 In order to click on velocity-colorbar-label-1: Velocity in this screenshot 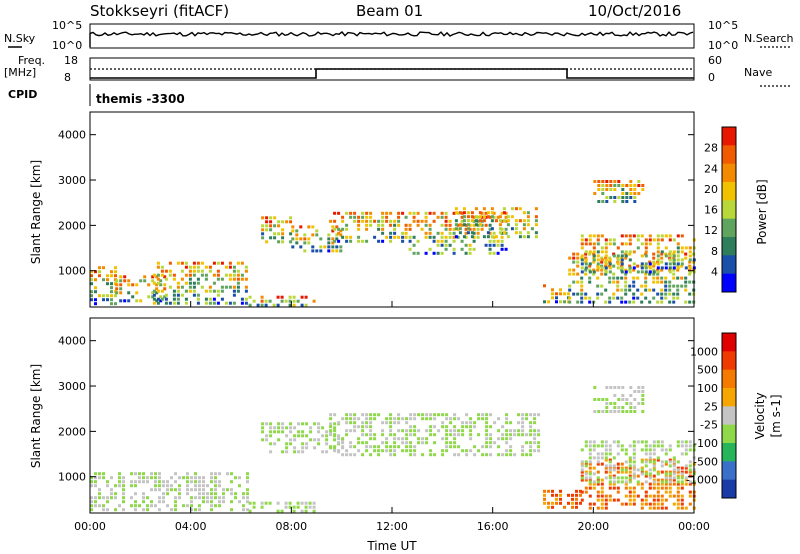, I will do `click(760, 415)`.